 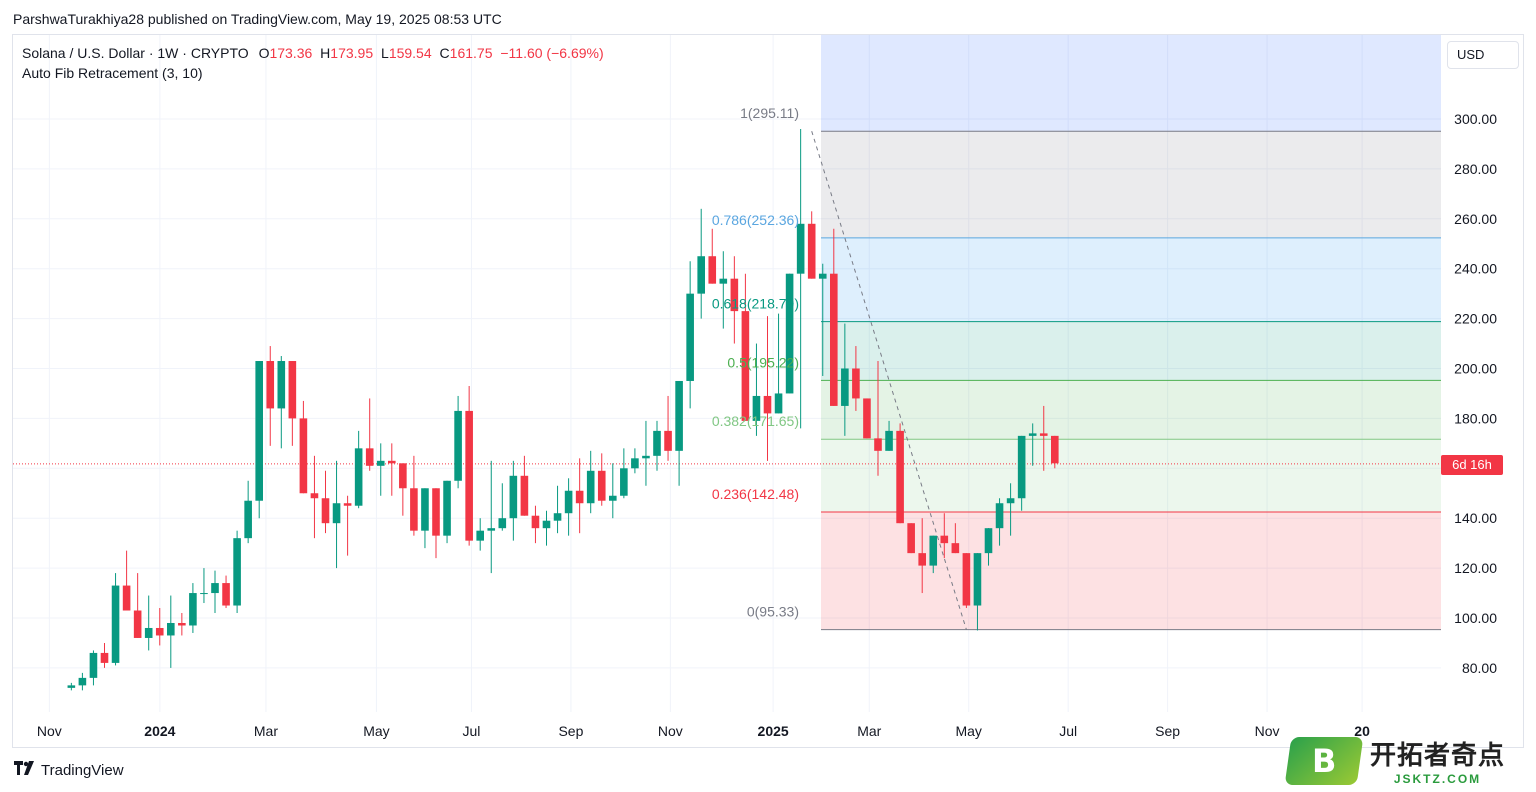 What do you see at coordinates (264, 53) in the screenshot?
I see `open-label: O` at bounding box center [264, 53].